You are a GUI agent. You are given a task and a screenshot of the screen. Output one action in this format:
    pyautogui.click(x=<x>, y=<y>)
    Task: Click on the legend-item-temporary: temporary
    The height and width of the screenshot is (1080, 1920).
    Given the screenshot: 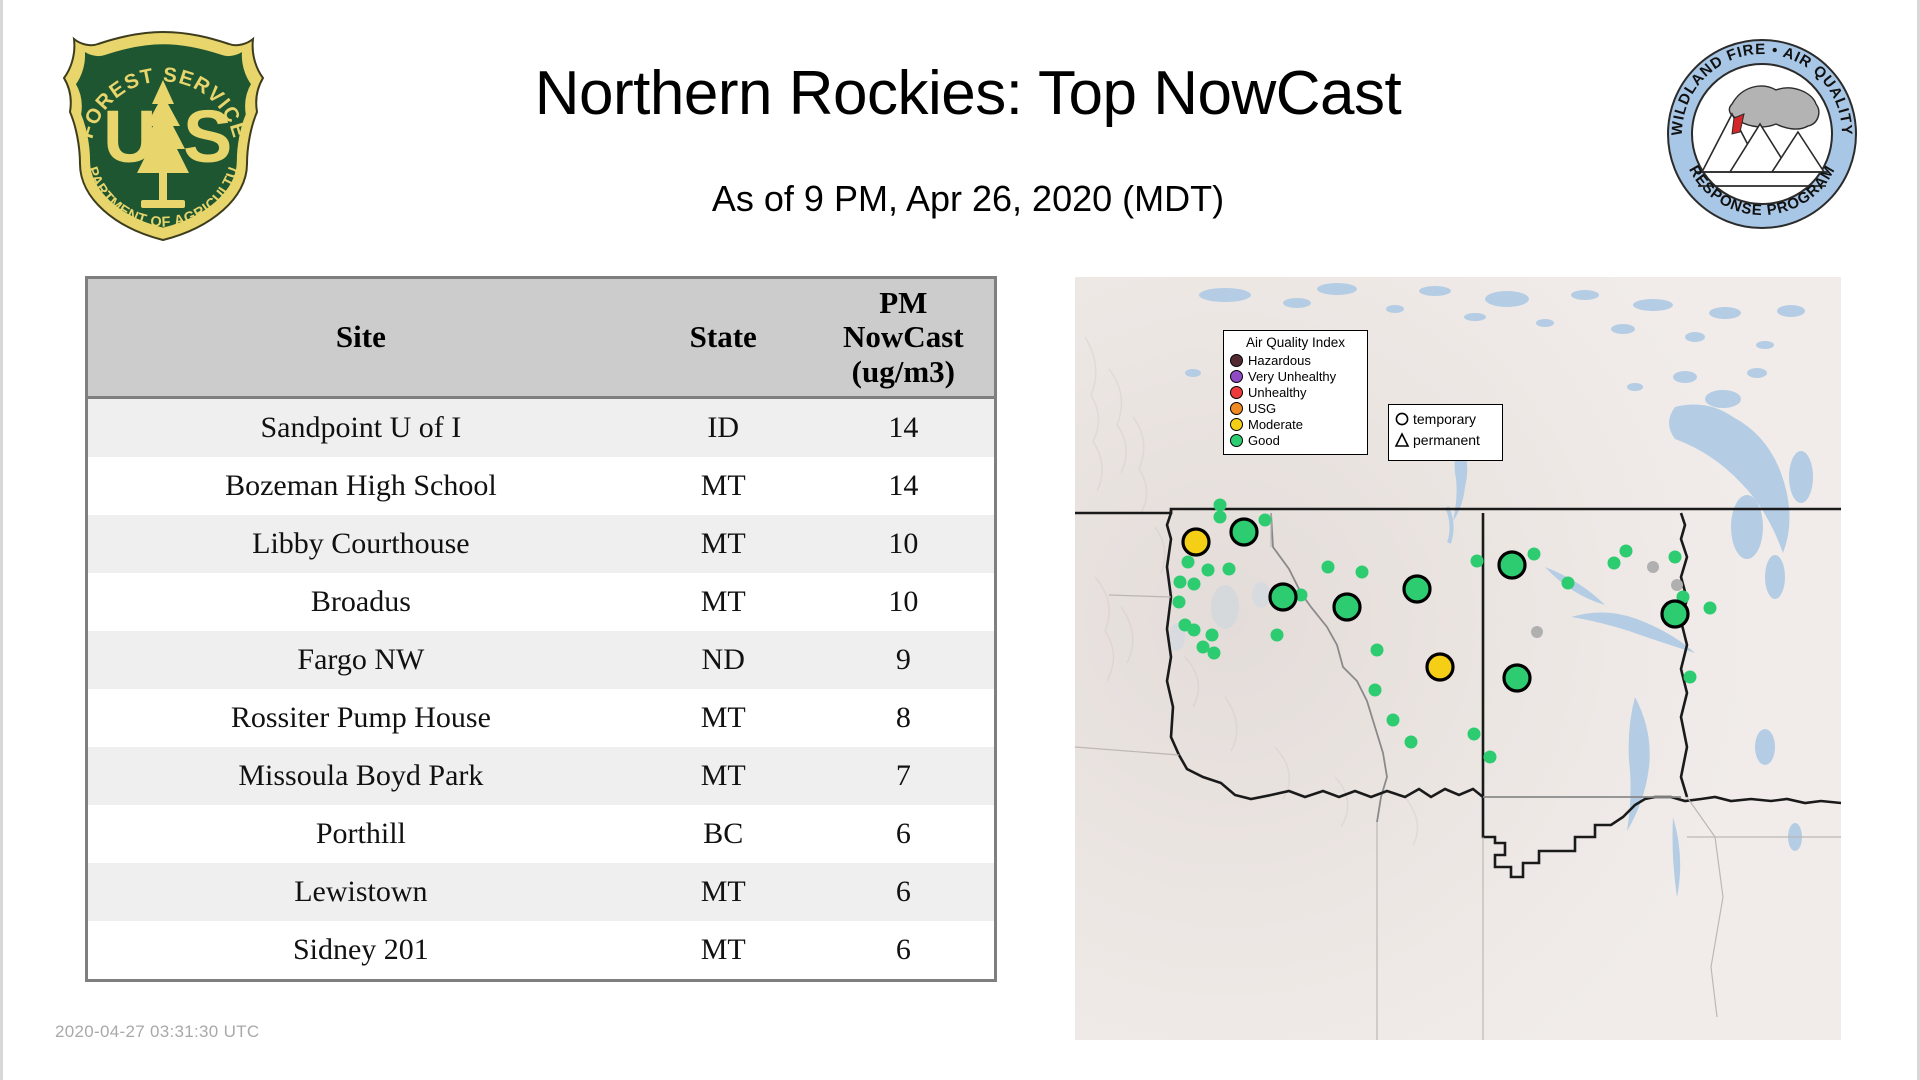 What is the action you would take?
    pyautogui.click(x=1445, y=418)
    